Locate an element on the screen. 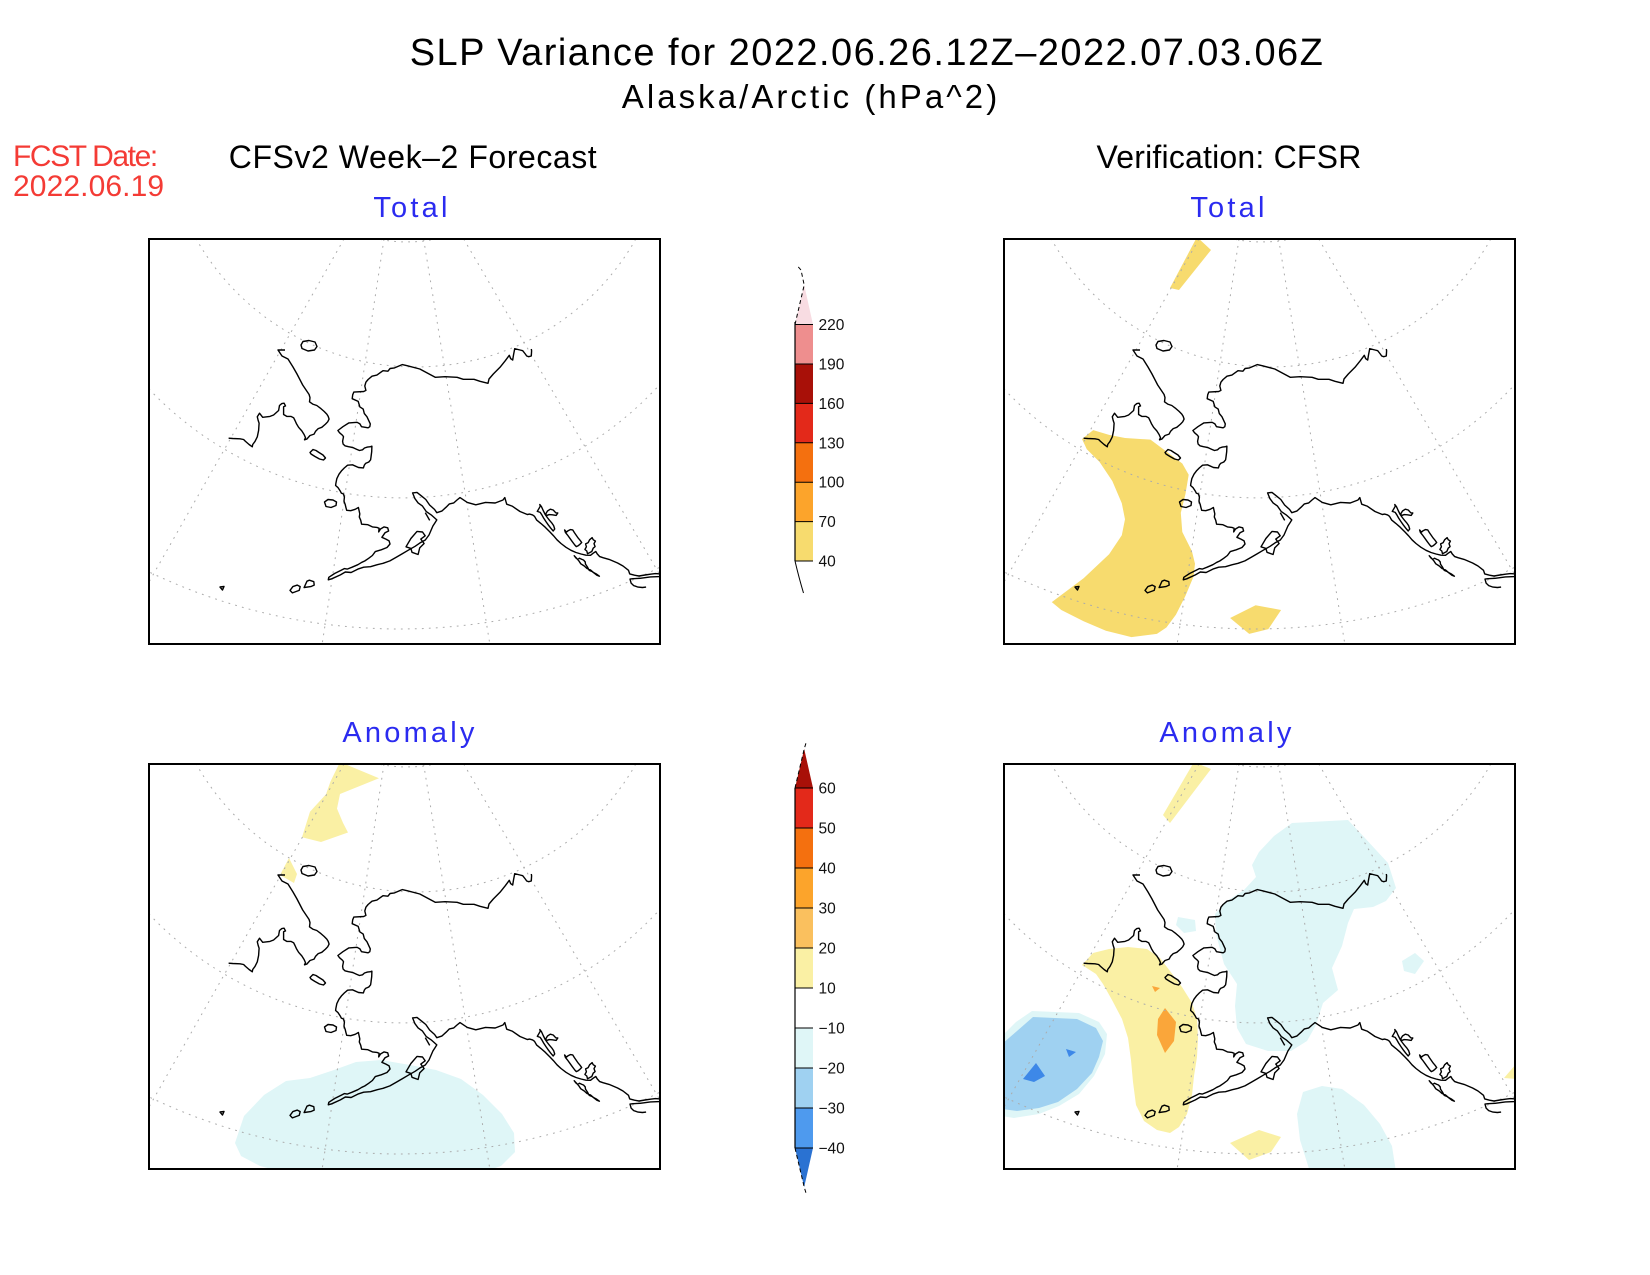  svg-text: 20 is located at coordinates (828, 949).